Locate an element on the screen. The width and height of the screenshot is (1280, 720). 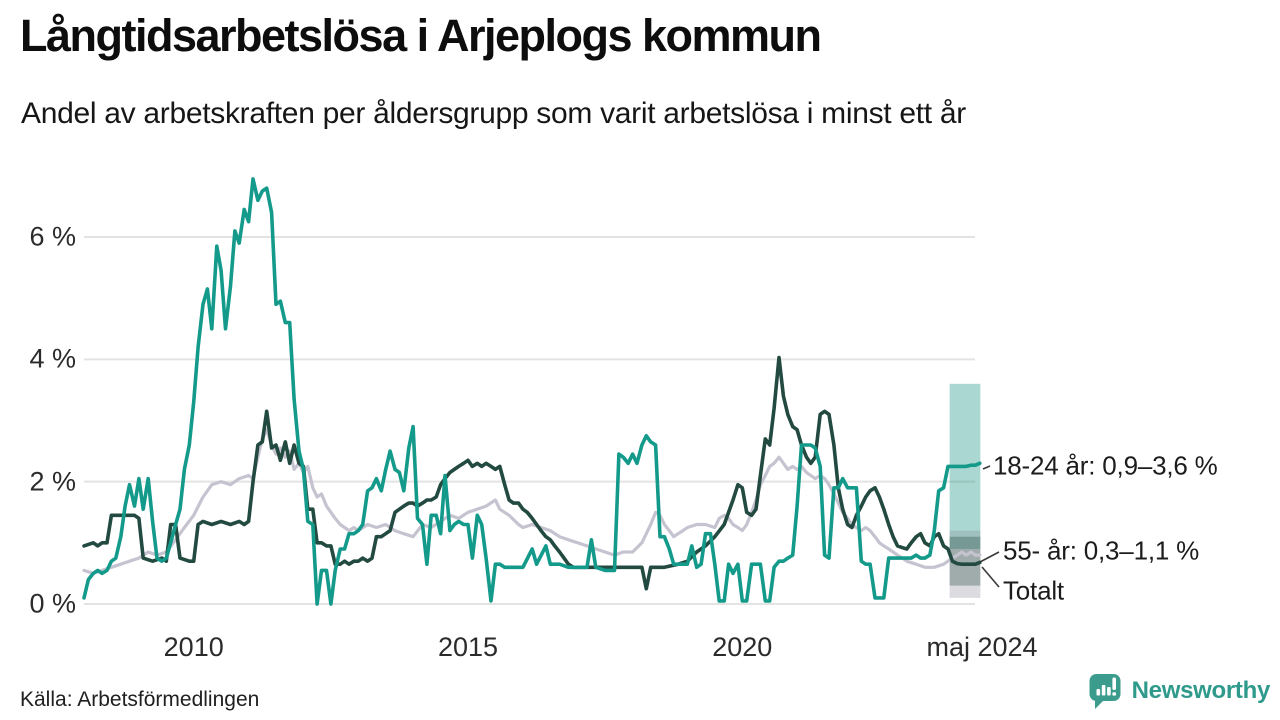
x-axis-tick: 2020 is located at coordinates (742, 647).